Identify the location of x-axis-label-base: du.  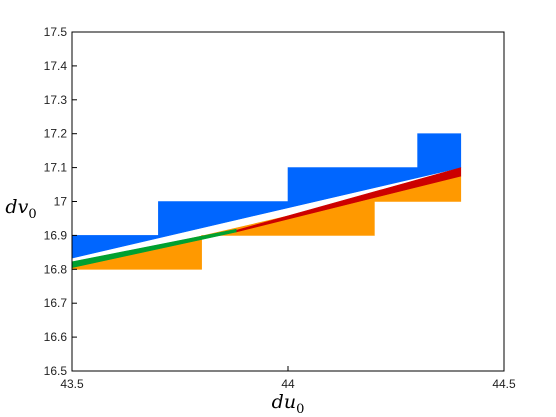
(284, 402).